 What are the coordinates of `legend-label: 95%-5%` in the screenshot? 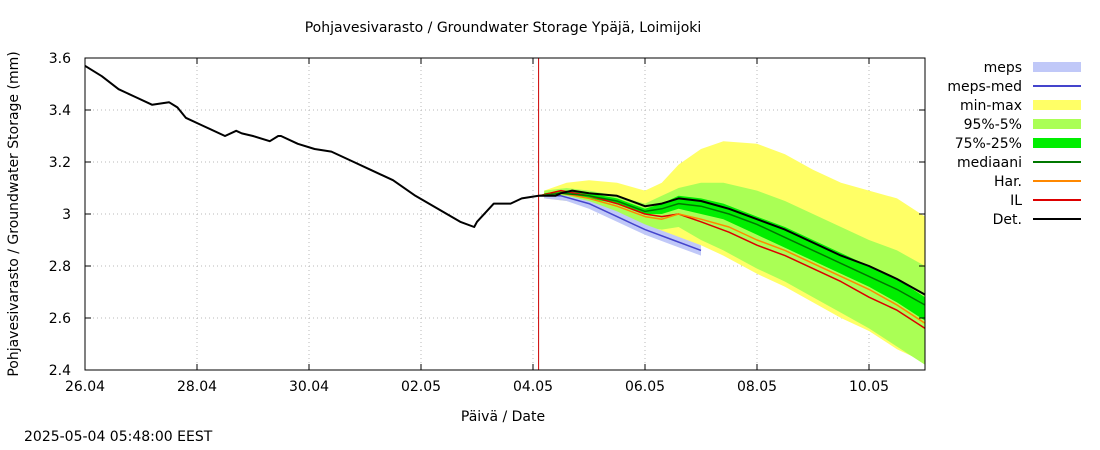 It's located at (993, 125).